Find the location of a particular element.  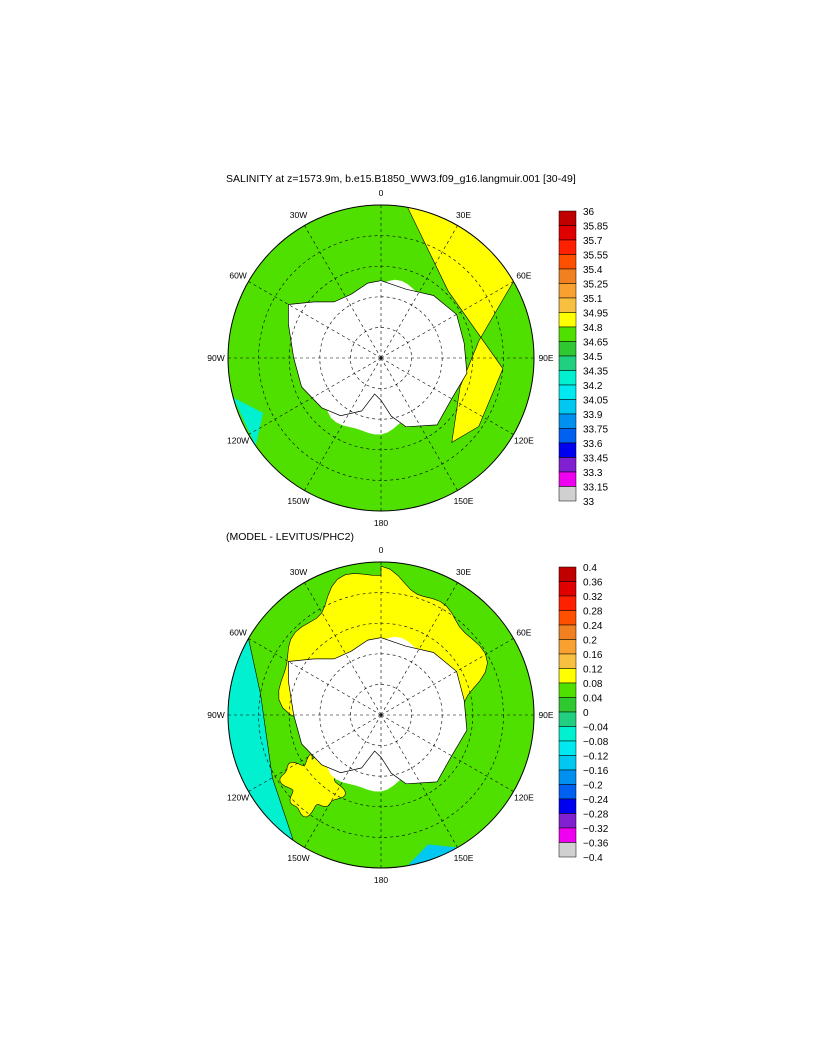

lon-label-0: 0 is located at coordinates (381, 193).